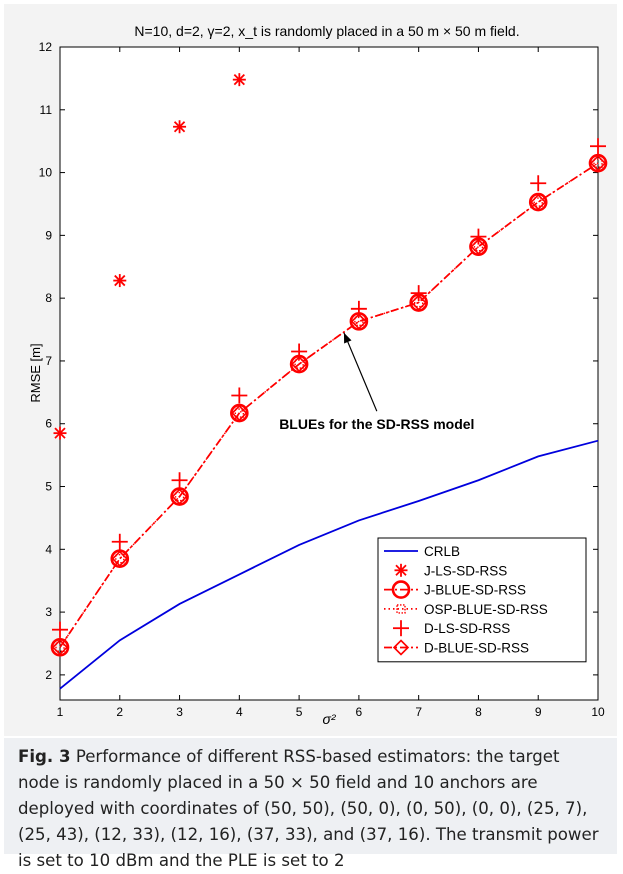  Describe the element at coordinates (46, 47) in the screenshot. I see `y-tick-label: 12` at that location.